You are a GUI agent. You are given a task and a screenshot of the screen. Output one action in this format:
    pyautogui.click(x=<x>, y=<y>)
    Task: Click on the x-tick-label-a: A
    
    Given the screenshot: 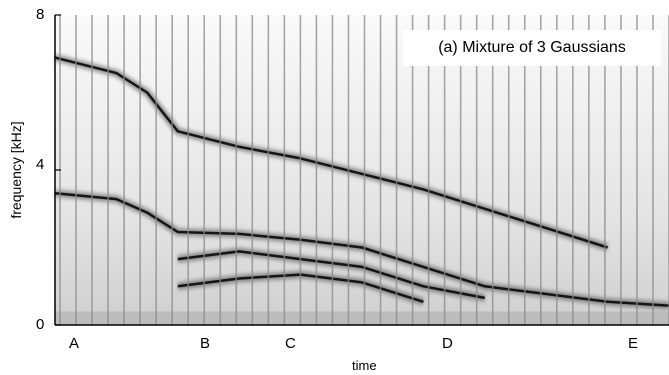 What is the action you would take?
    pyautogui.click(x=74, y=343)
    